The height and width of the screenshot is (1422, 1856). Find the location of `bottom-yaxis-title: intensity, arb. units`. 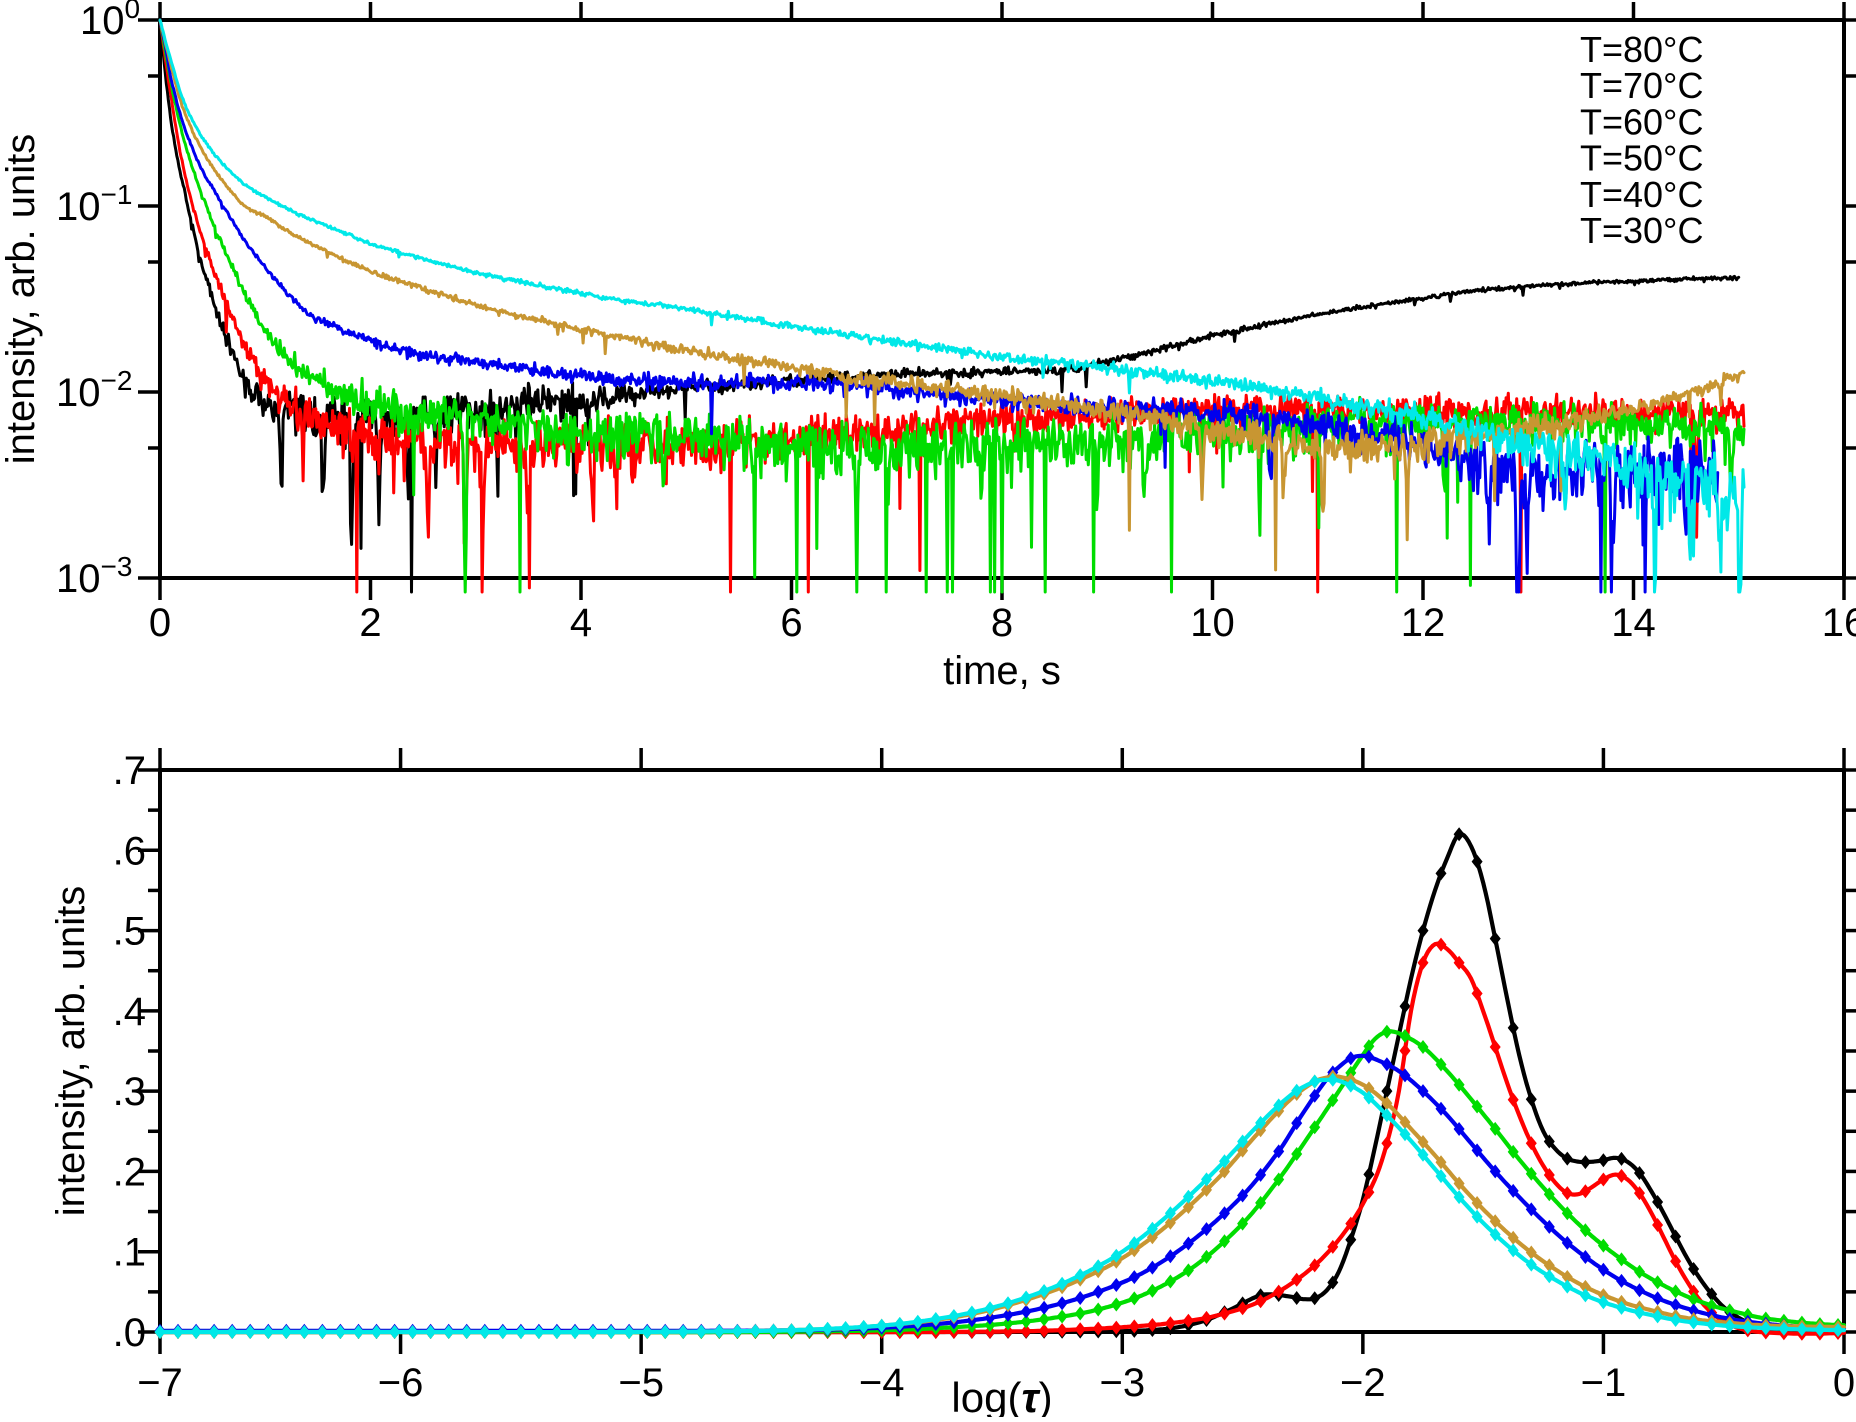

bottom-yaxis-title: intensity, arb. units is located at coordinates (71, 1051).